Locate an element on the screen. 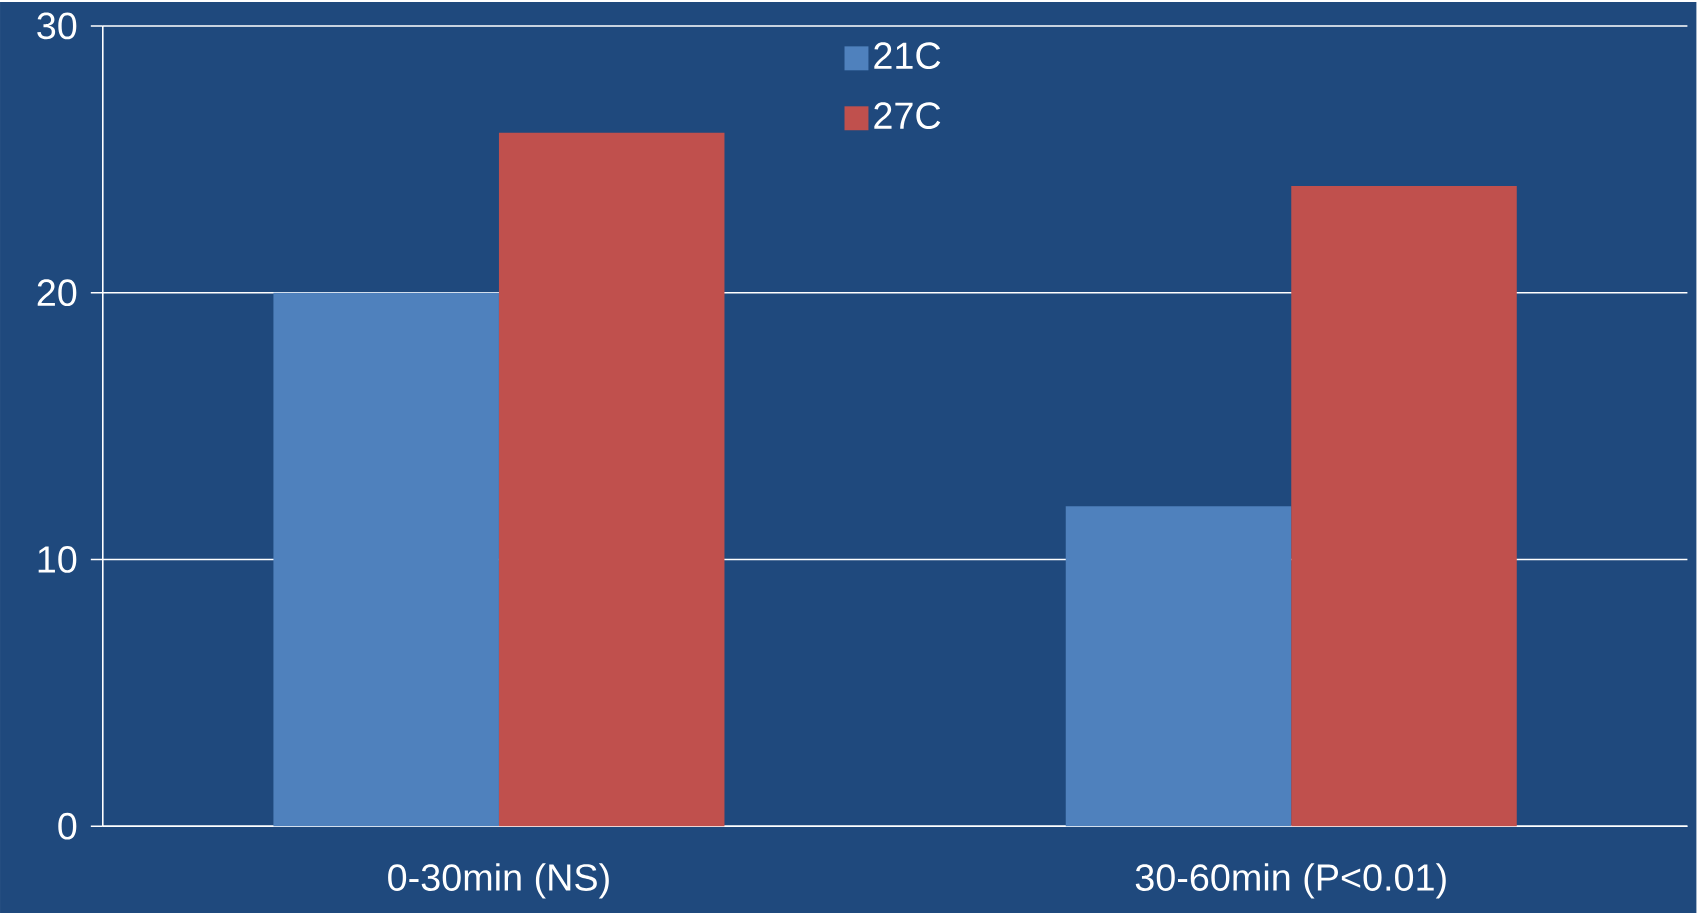 This screenshot has width=1700, height=913. y-tick-label: 30 is located at coordinates (57, 26).